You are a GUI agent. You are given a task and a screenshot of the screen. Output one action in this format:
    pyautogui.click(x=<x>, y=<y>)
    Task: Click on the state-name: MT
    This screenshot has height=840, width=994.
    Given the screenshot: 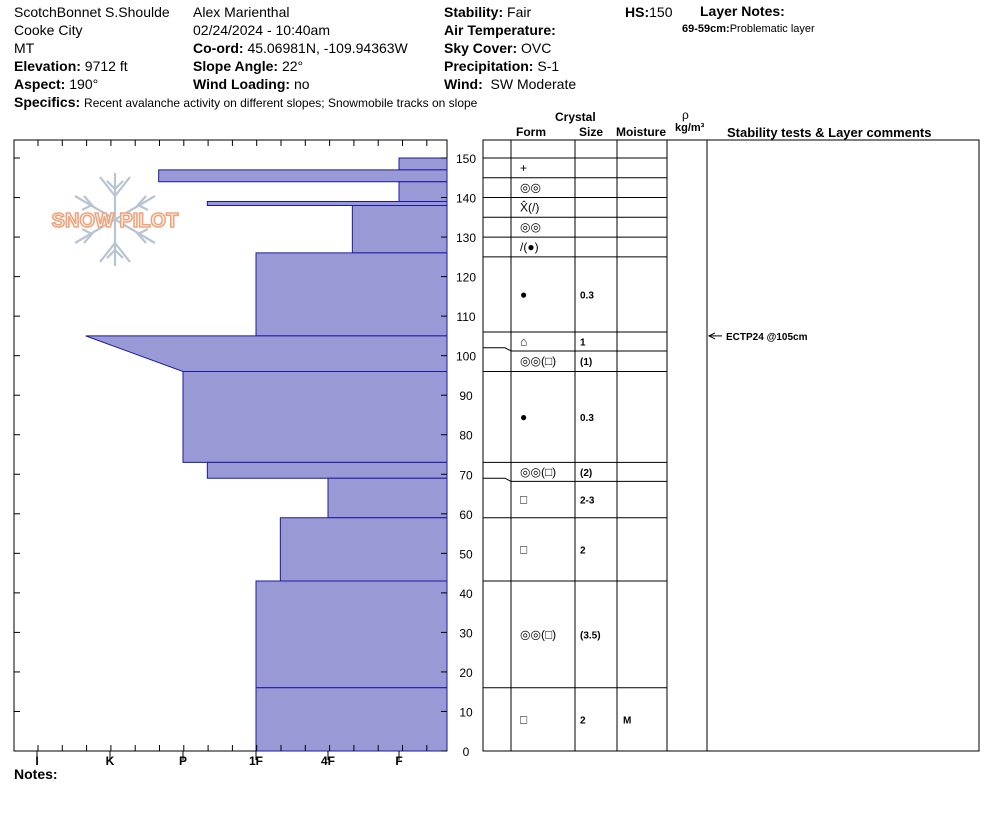 What is the action you would take?
    pyautogui.click(x=24, y=48)
    